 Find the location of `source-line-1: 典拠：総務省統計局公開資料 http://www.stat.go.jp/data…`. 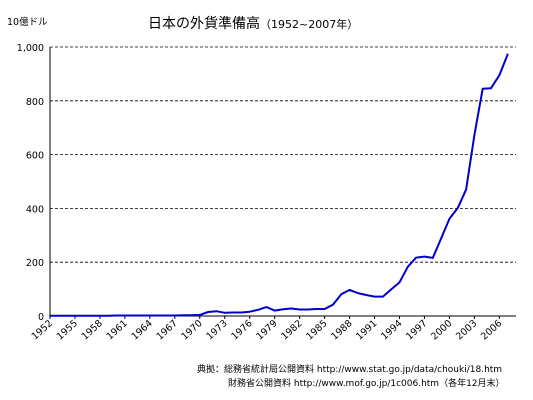

source-line-1: 典拠：総務省統計局公開資料 http://www.stat.go.jp/data… is located at coordinates (349, 369).